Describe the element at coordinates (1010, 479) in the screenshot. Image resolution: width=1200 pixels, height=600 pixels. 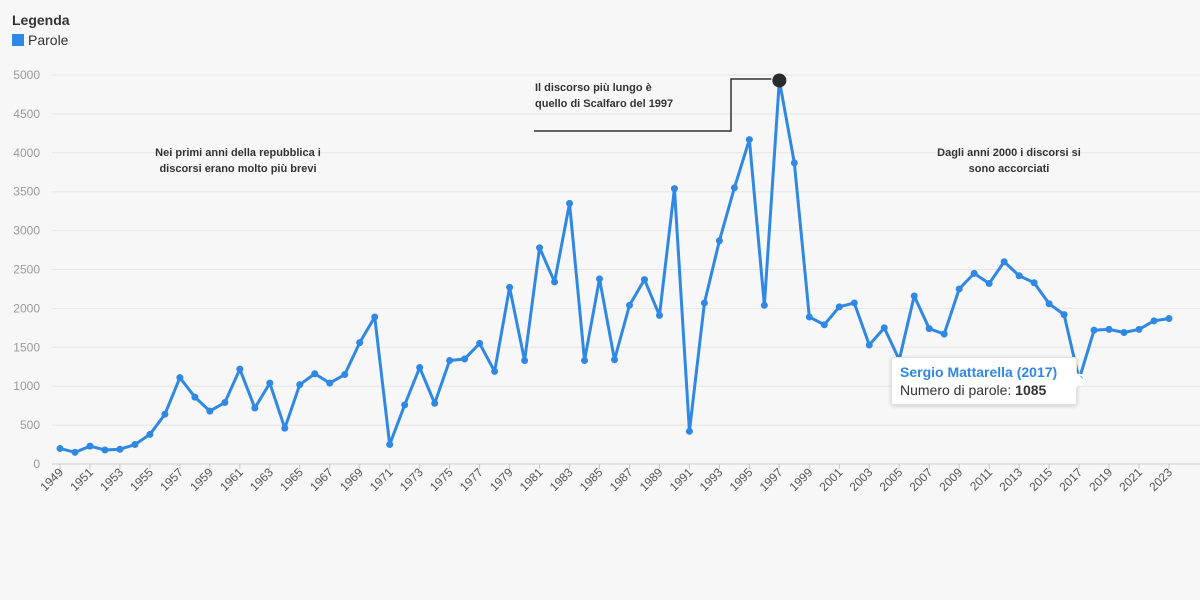
I see `x-tick-label: 2013` at that location.